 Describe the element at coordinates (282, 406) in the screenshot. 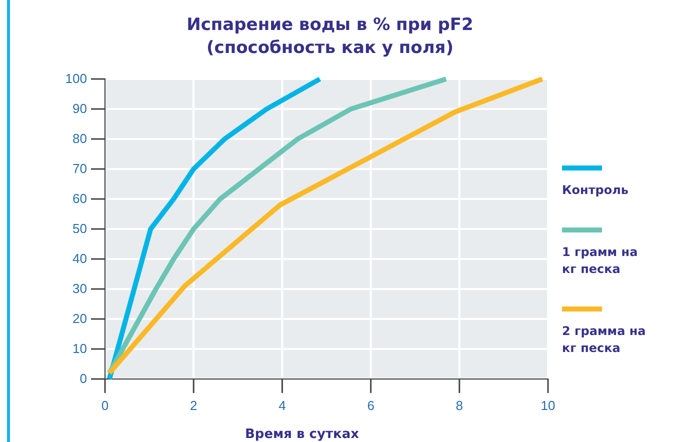

I see `x-tick-label: 4` at that location.